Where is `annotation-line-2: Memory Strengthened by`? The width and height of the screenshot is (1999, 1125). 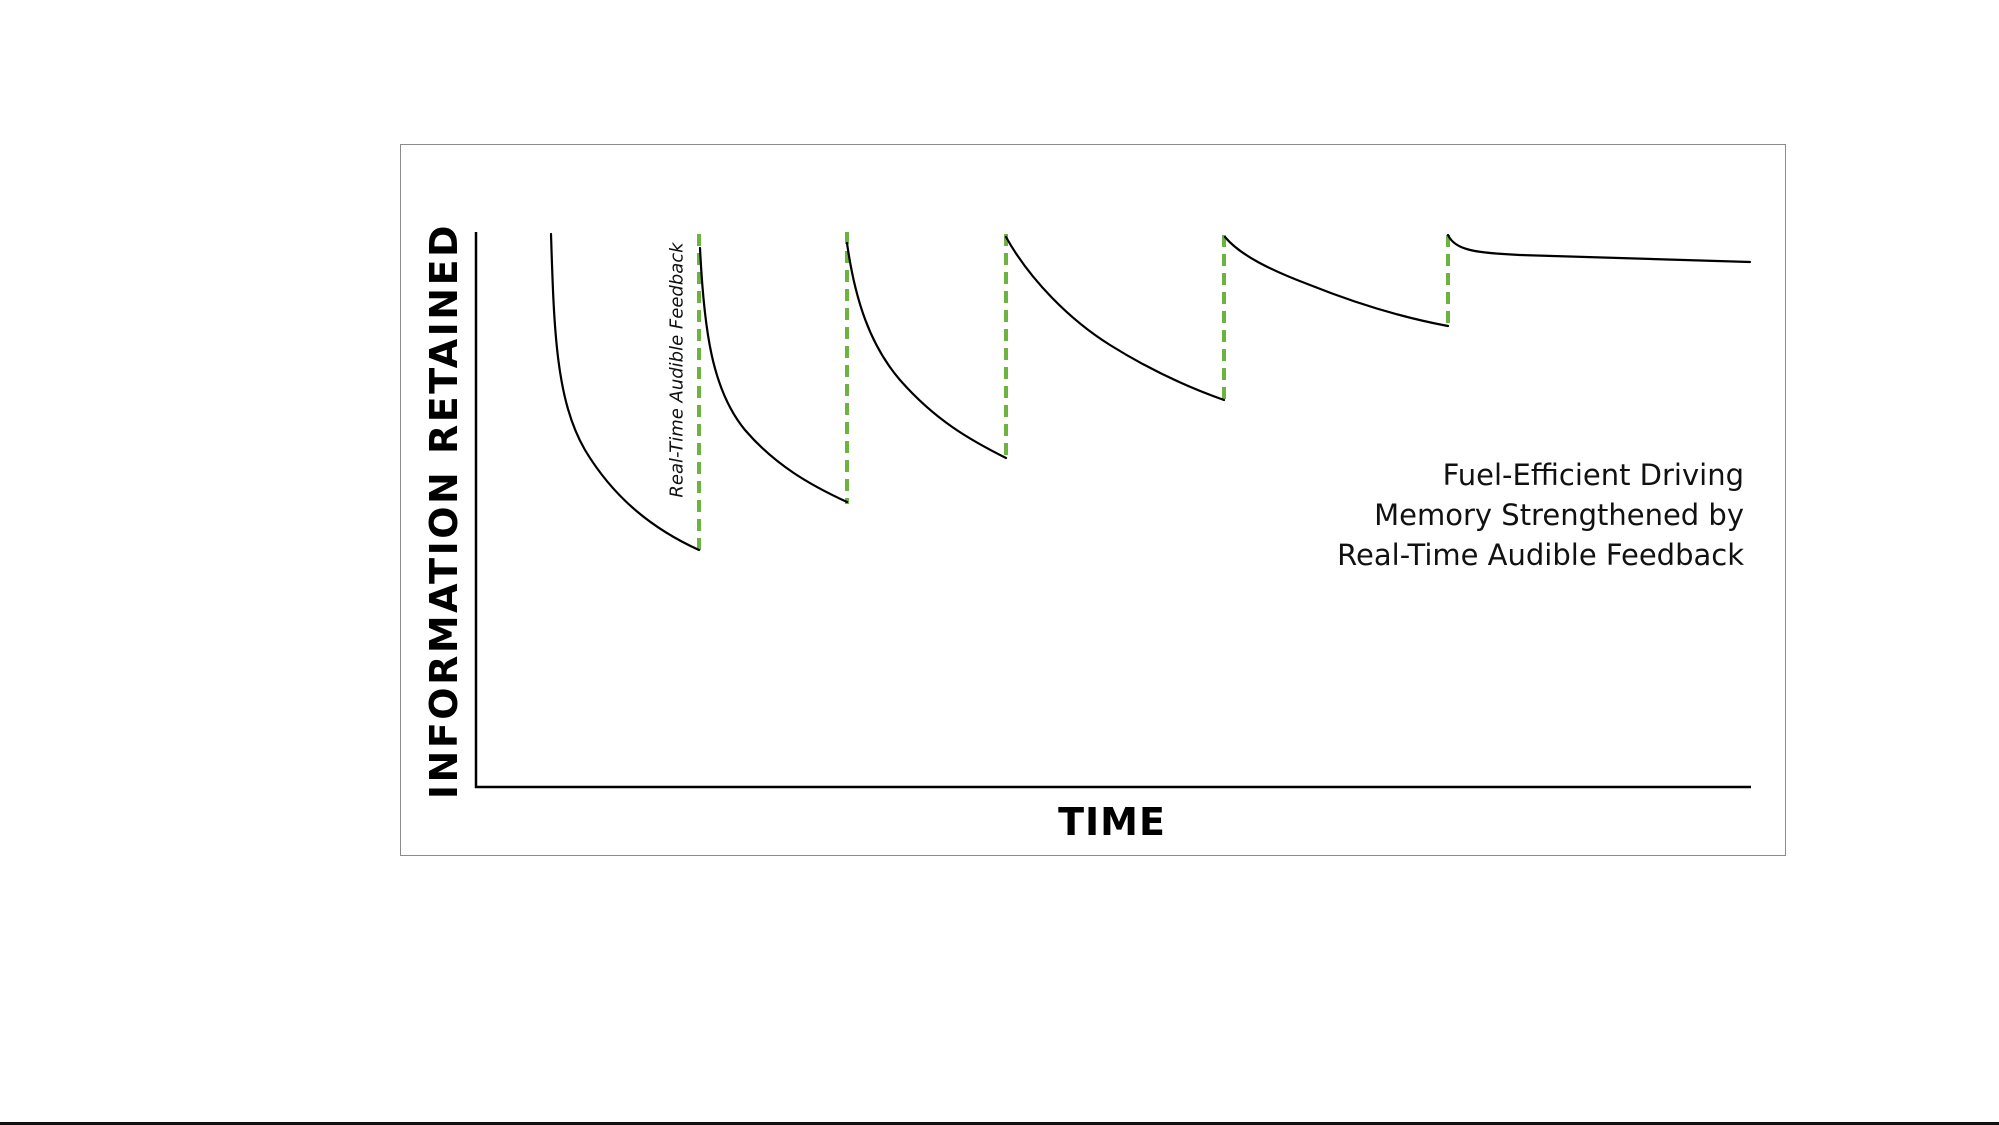 annotation-line-2: Memory Strengthened by is located at coordinates (1559, 515).